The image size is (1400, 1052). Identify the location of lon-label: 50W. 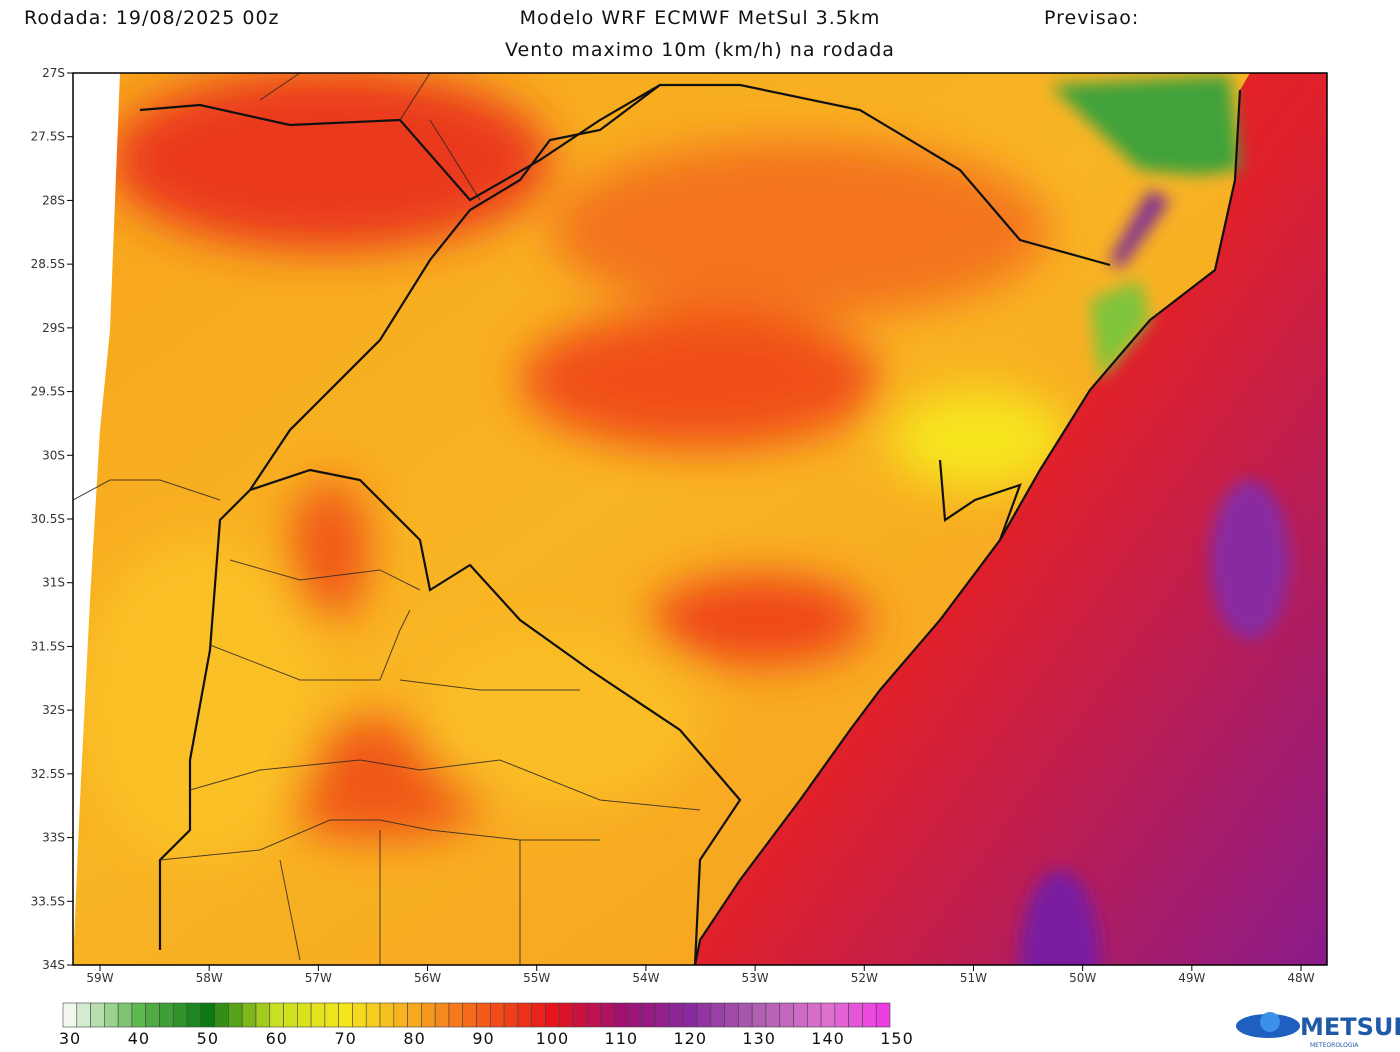
(1082, 978).